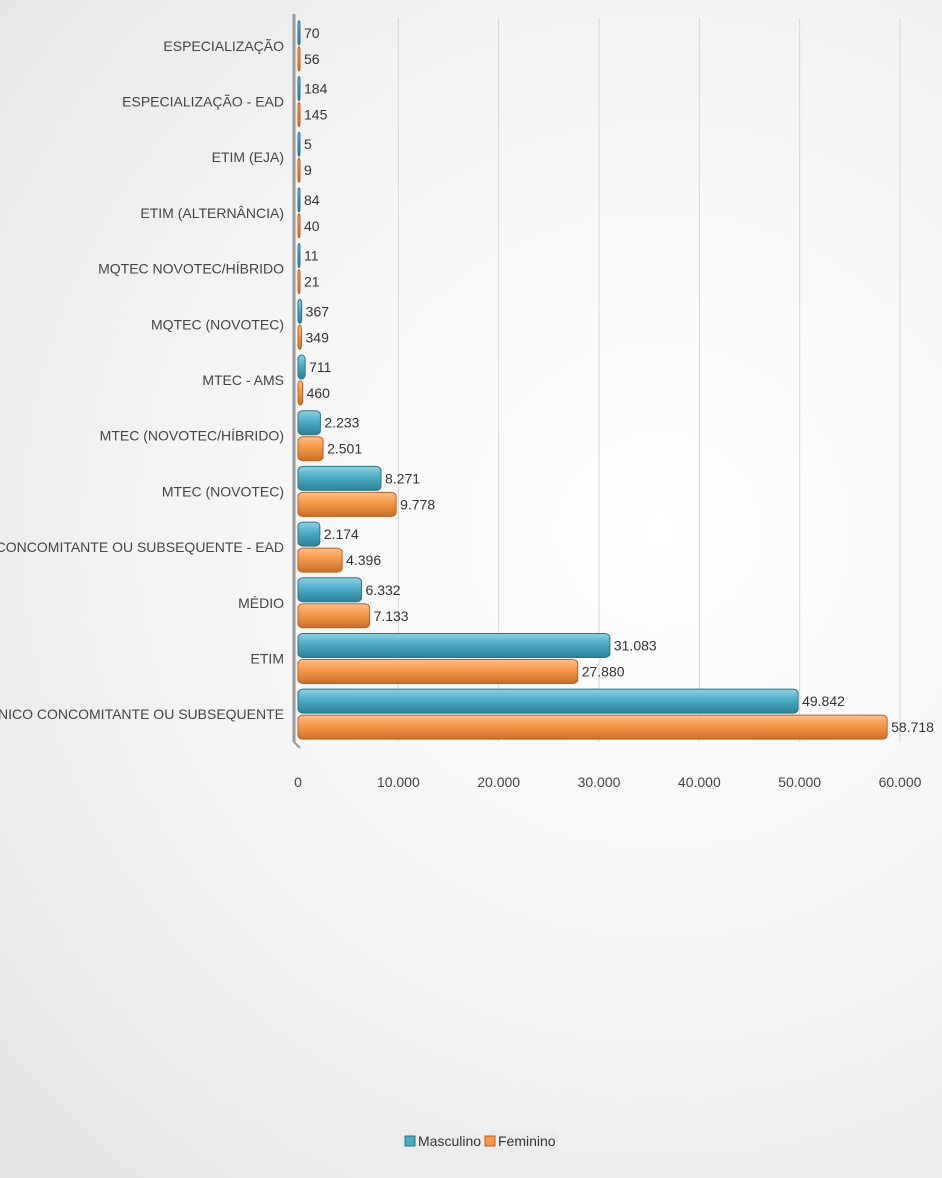 The width and height of the screenshot is (942, 1178). I want to click on y-axis, so click(296, 381).